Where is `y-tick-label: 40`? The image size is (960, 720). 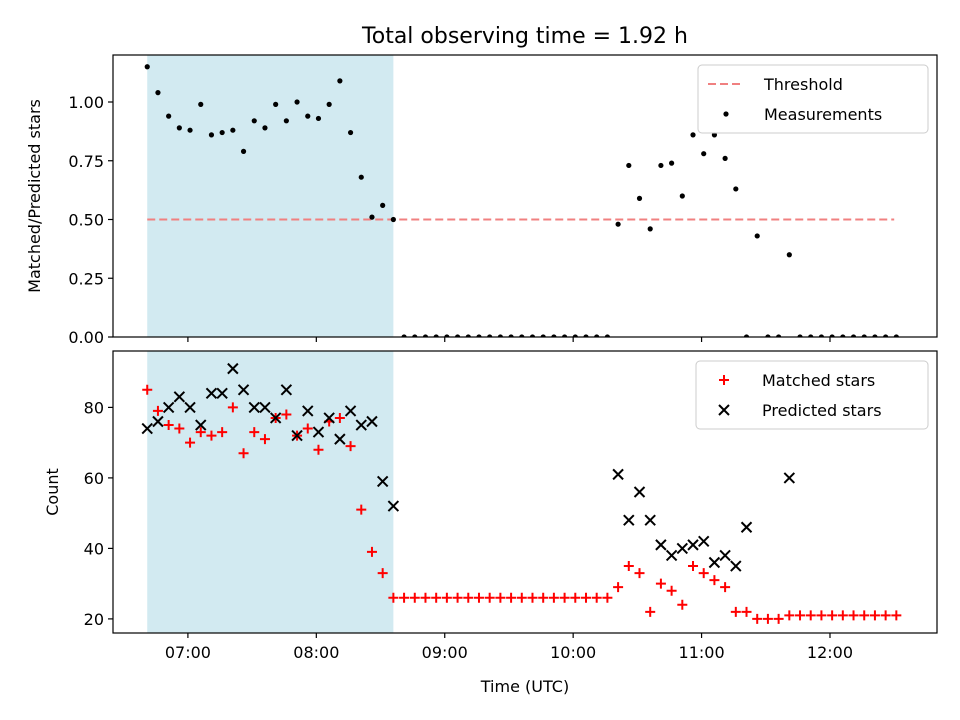
y-tick-label: 40 is located at coordinates (94, 548).